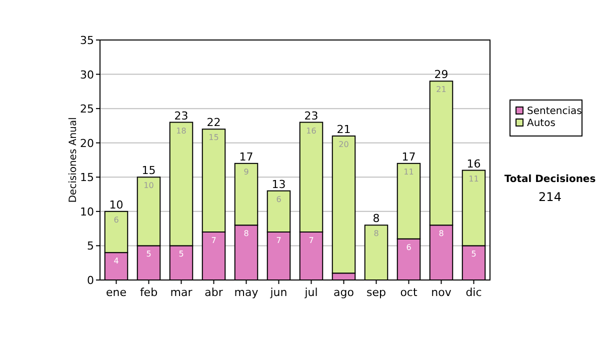  What do you see at coordinates (441, 89) in the screenshot?
I see `data-label: 21` at bounding box center [441, 89].